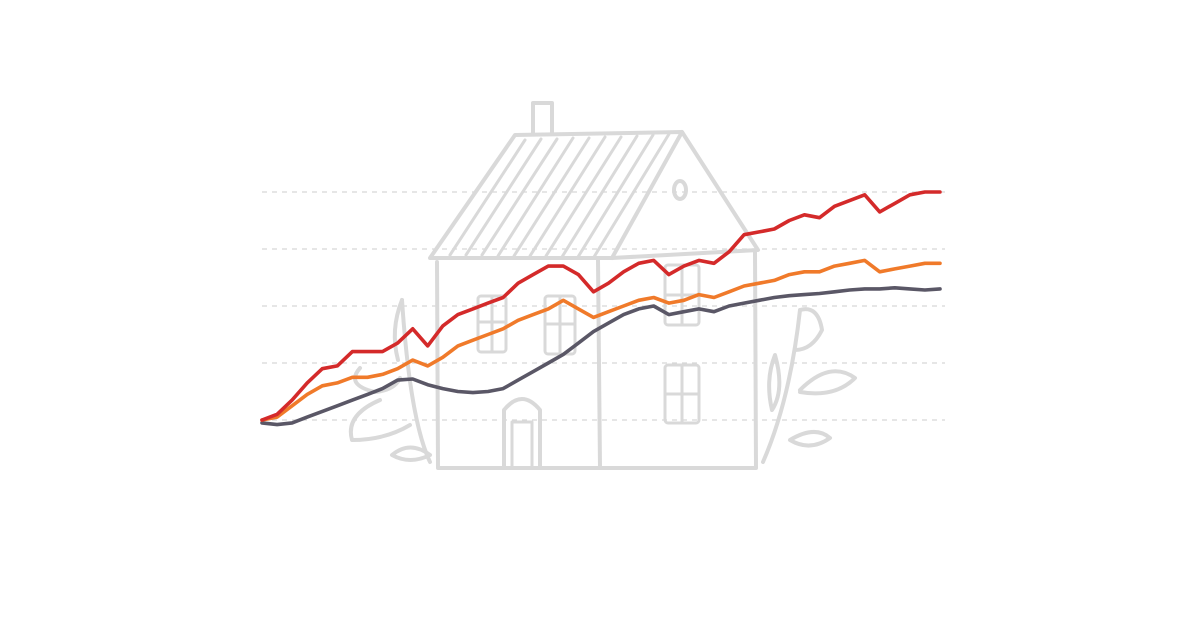 The height and width of the screenshot is (628, 1200). I want to click on side-wall, so click(678, 360).